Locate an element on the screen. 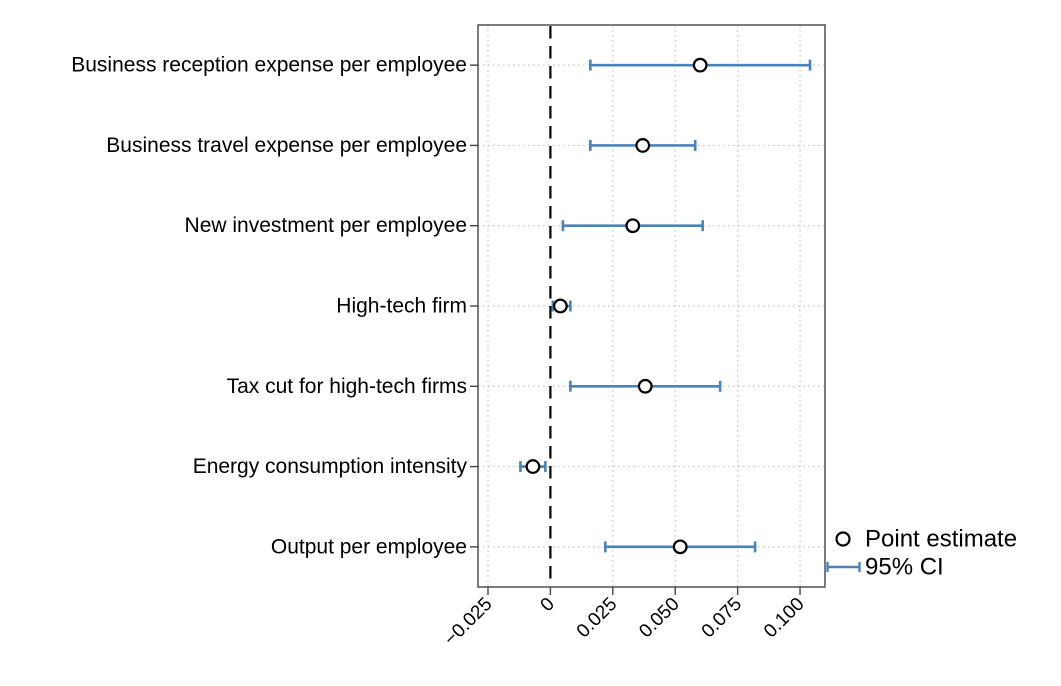 This screenshot has width=1061, height=686. legend-label-point-estimate: Point estimate is located at coordinates (941, 539).